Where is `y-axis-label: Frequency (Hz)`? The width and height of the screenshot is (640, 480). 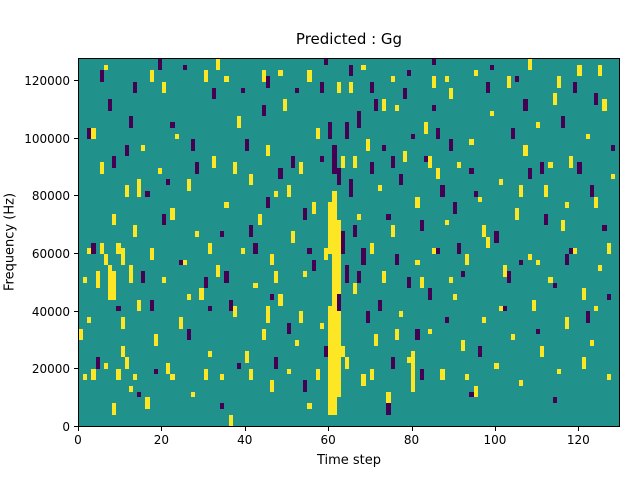
y-axis-label: Frequency (Hz) is located at coordinates (10, 242).